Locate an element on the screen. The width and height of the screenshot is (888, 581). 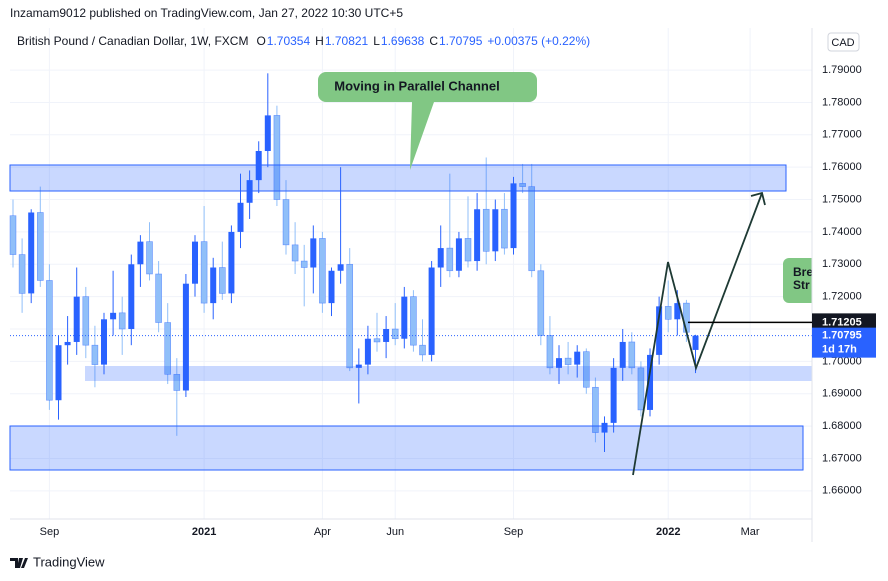
last-price-label-bg is located at coordinates (844, 342).